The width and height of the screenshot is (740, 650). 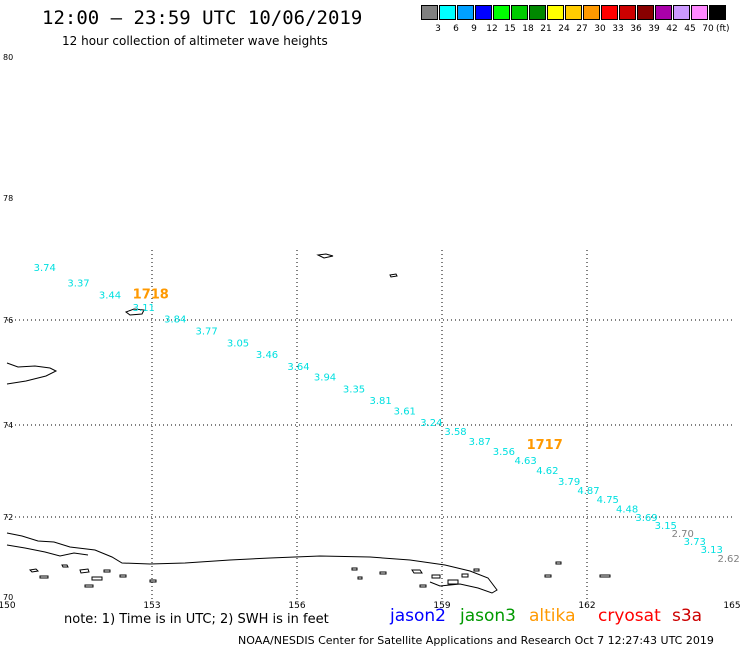 What do you see at coordinates (45, 268) in the screenshot?
I see `wave-height-label: 3.74` at bounding box center [45, 268].